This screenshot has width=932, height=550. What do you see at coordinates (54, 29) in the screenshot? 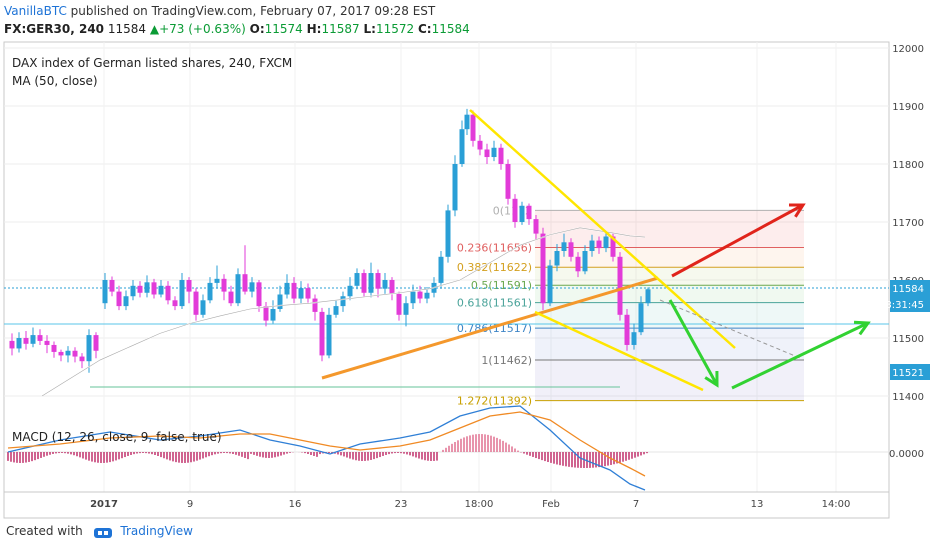
I see `symbol-label: FX:GER30, 240` at bounding box center [54, 29].